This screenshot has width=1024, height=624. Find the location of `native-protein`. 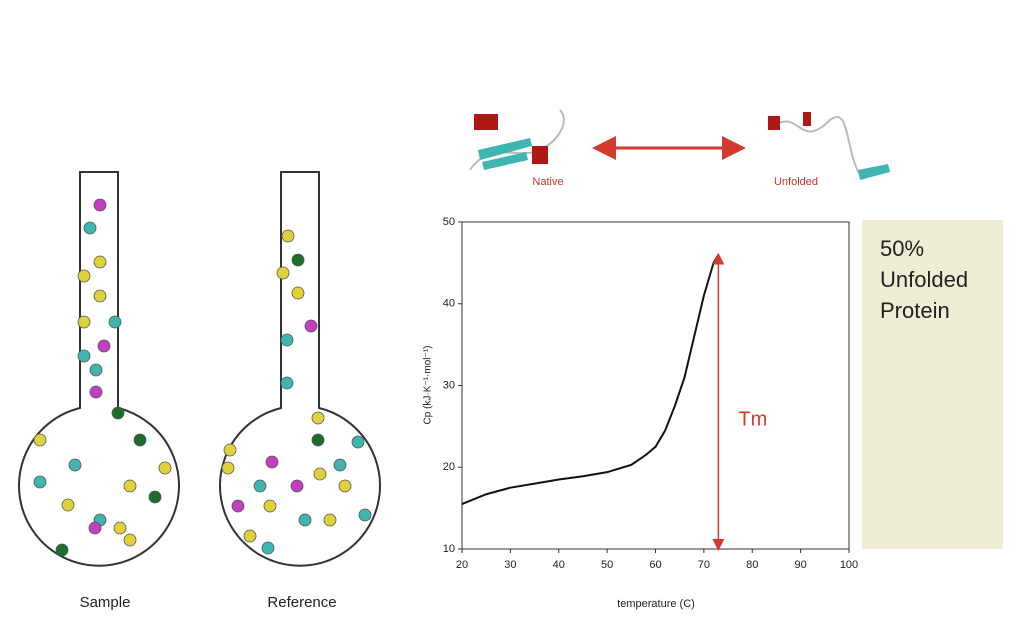

native-protein is located at coordinates (517, 140).